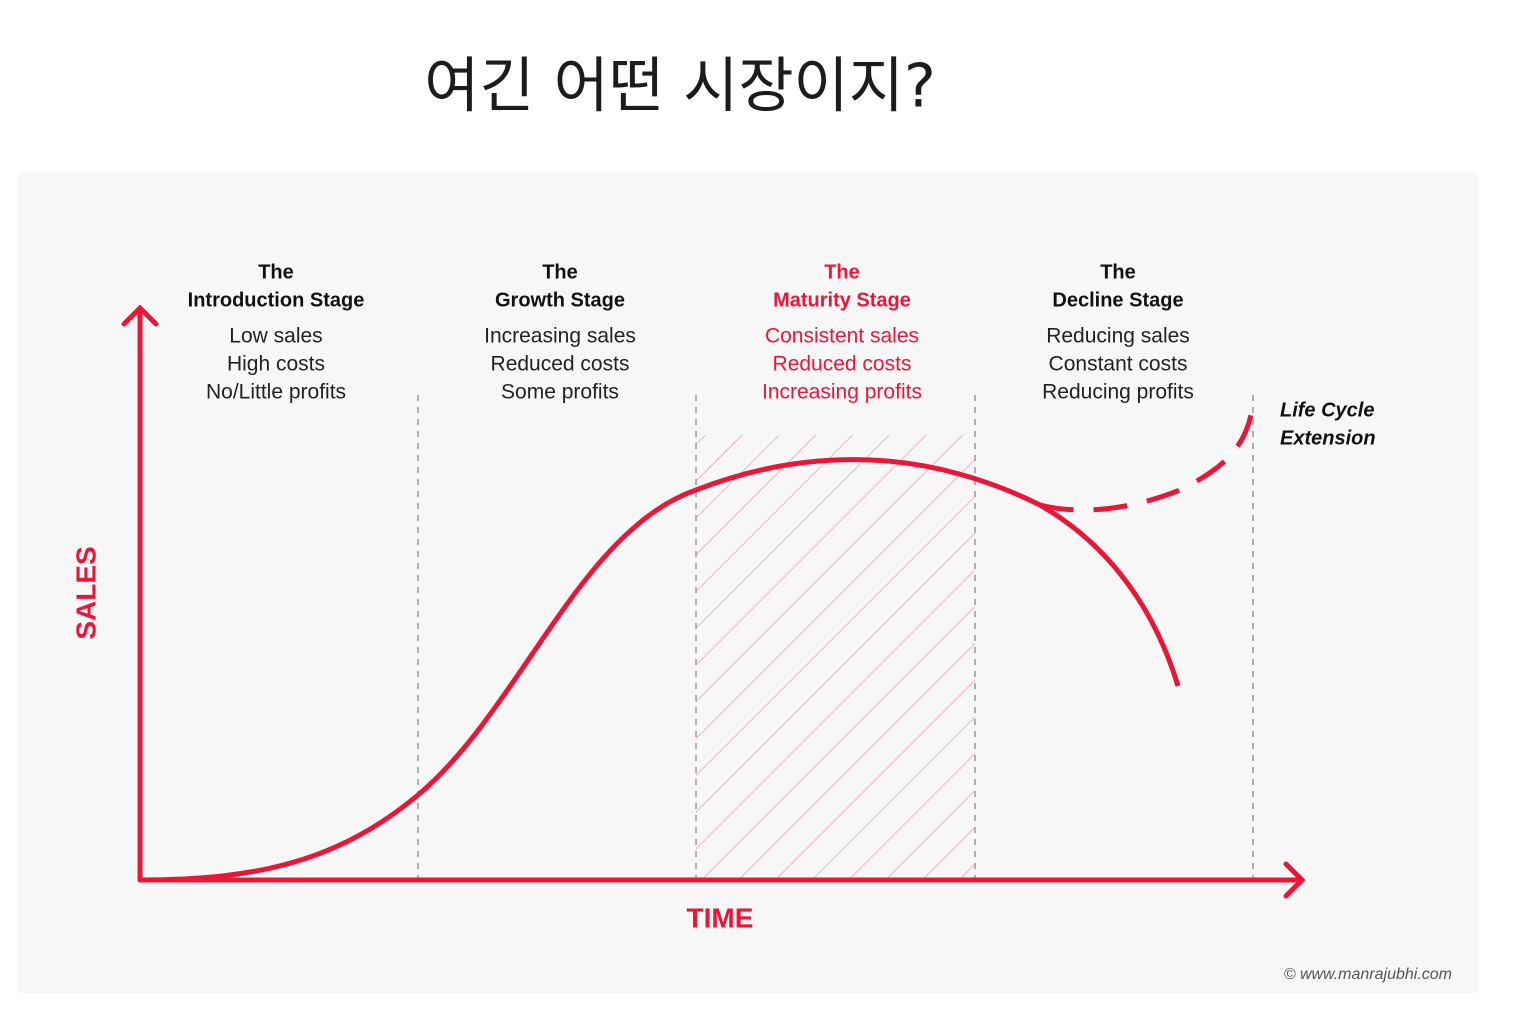 This screenshot has width=1528, height=1016. What do you see at coordinates (1328, 438) in the screenshot?
I see `extension-label: Extension` at bounding box center [1328, 438].